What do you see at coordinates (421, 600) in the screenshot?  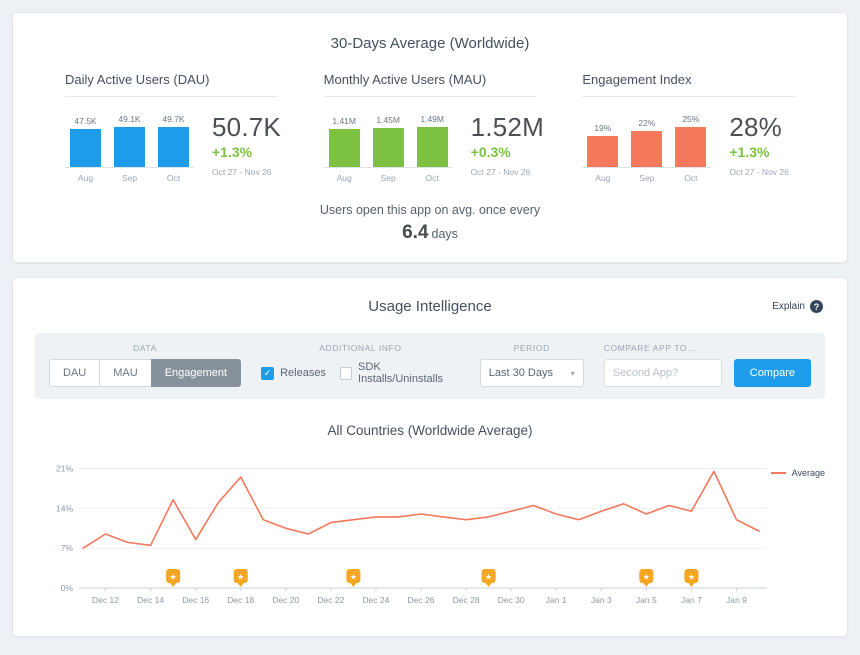 I see `x-axis-label: Dec 26` at bounding box center [421, 600].